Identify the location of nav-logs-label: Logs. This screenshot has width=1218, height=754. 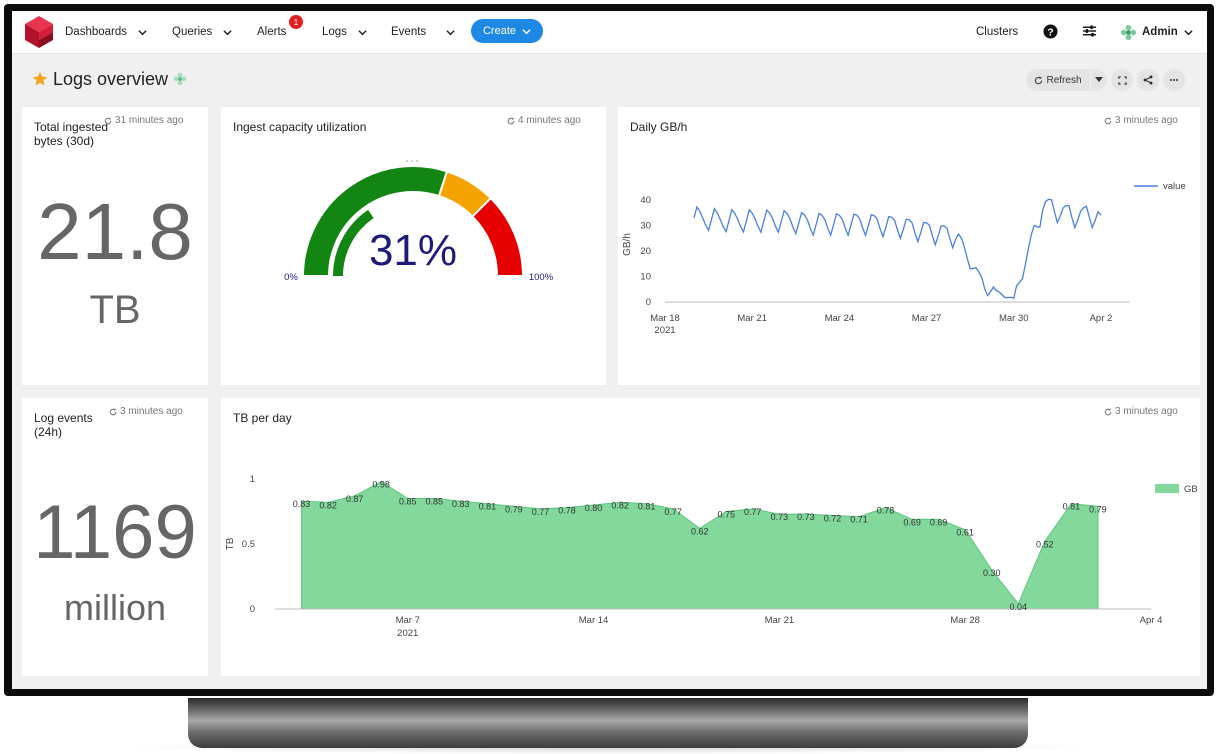
(334, 32).